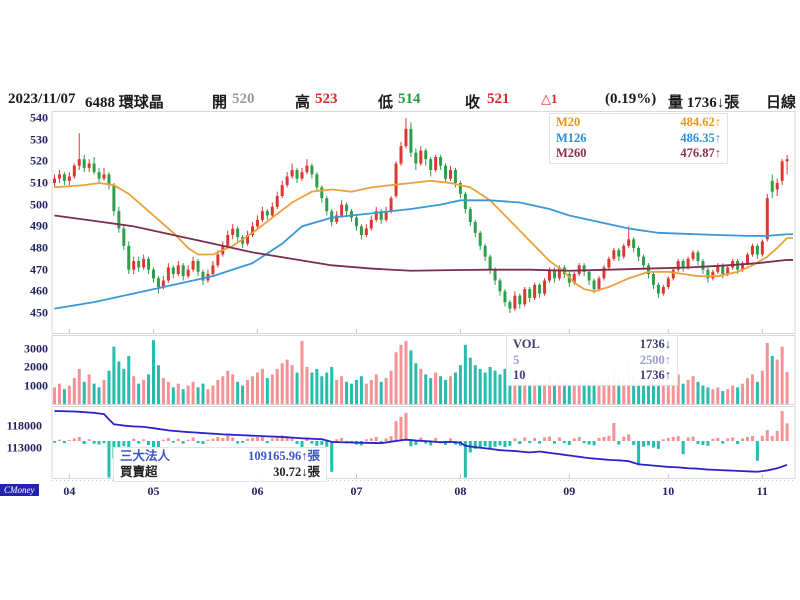 This screenshot has width=800, height=600. Describe the element at coordinates (423, 370) in the screenshot. I see `volume-panel` at that location.